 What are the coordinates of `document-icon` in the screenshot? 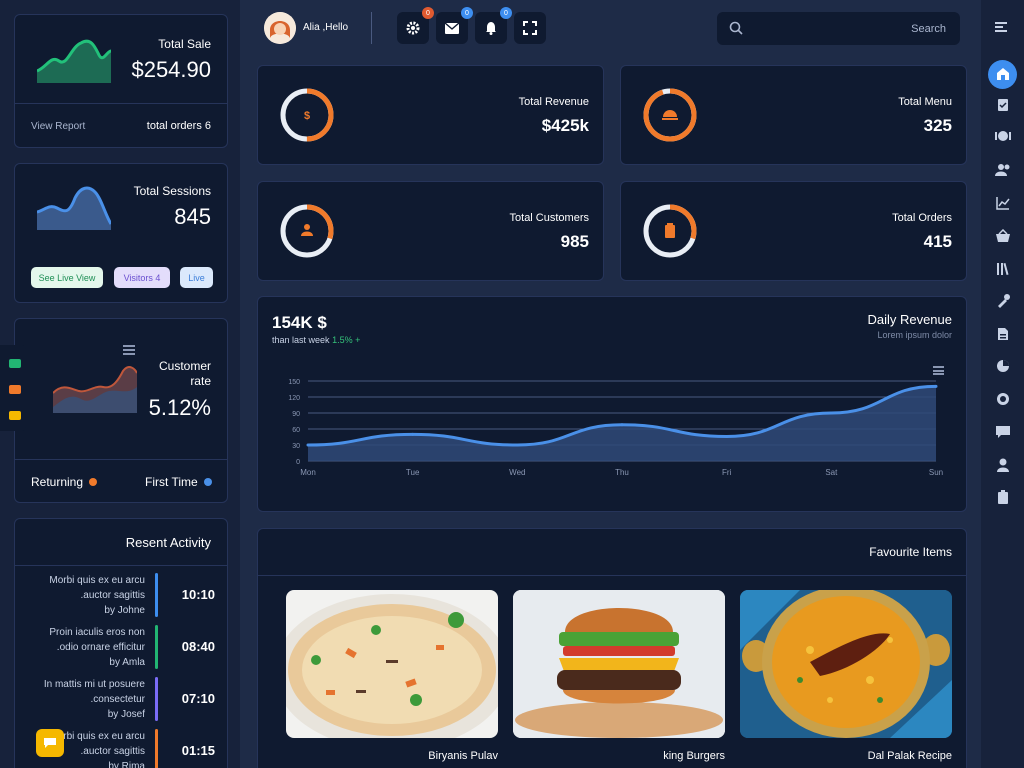 It's located at (1003, 334).